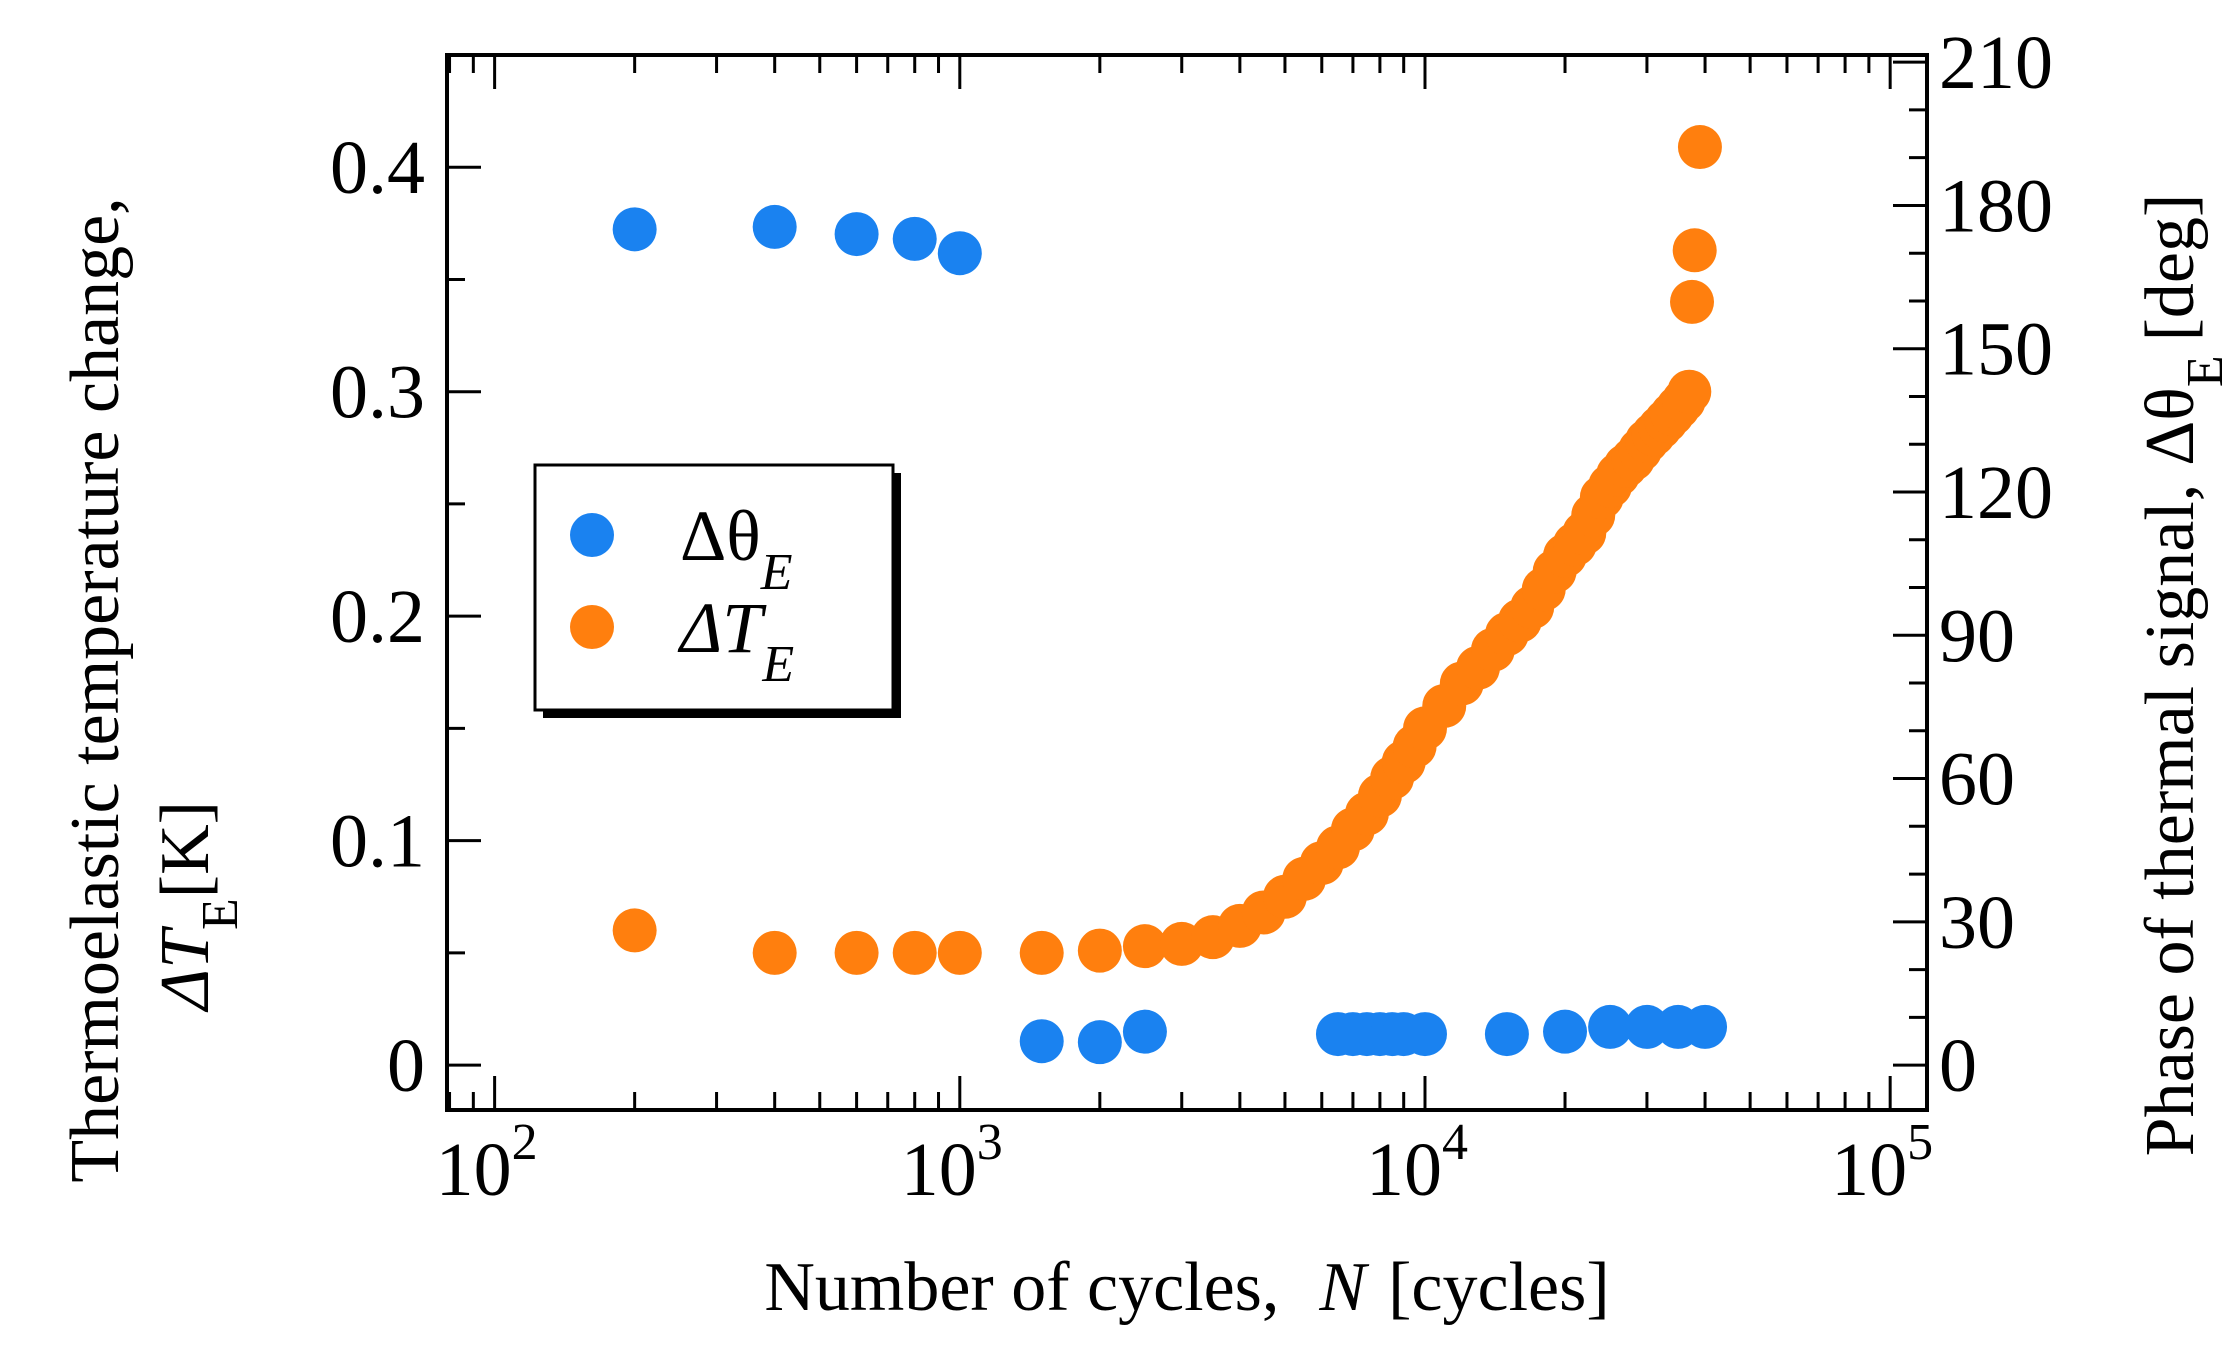  I want to click on y-left-symbol: ΔT, so click(185, 969).